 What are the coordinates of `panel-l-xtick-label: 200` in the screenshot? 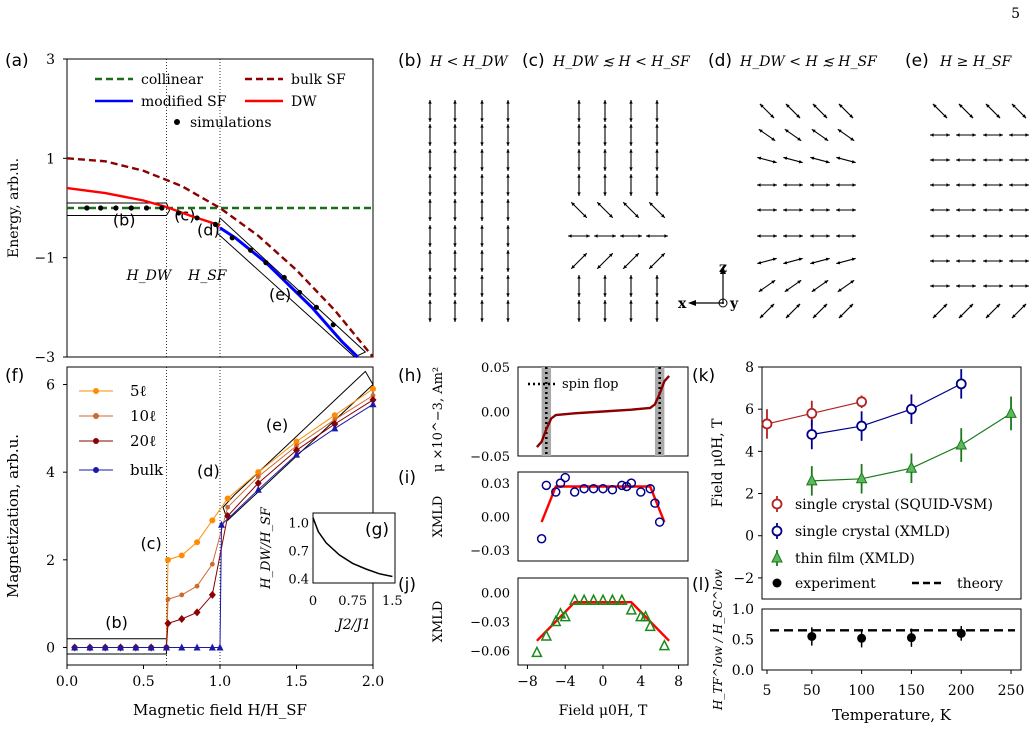 It's located at (961, 691).